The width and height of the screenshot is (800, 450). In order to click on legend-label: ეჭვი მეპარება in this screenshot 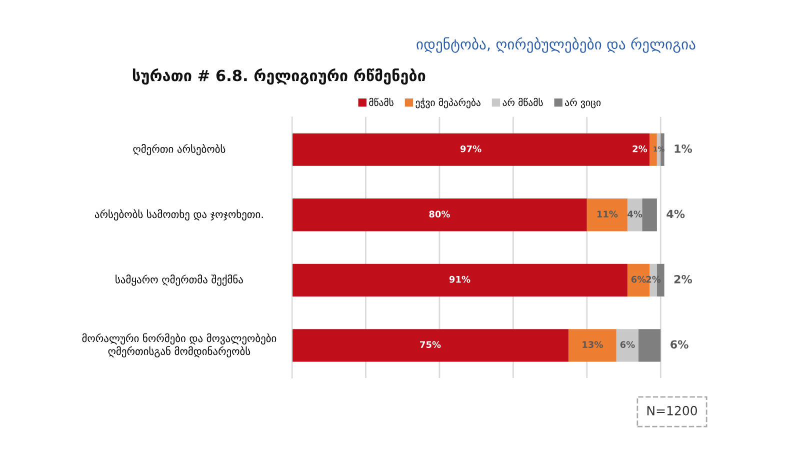, I will do `click(448, 103)`.